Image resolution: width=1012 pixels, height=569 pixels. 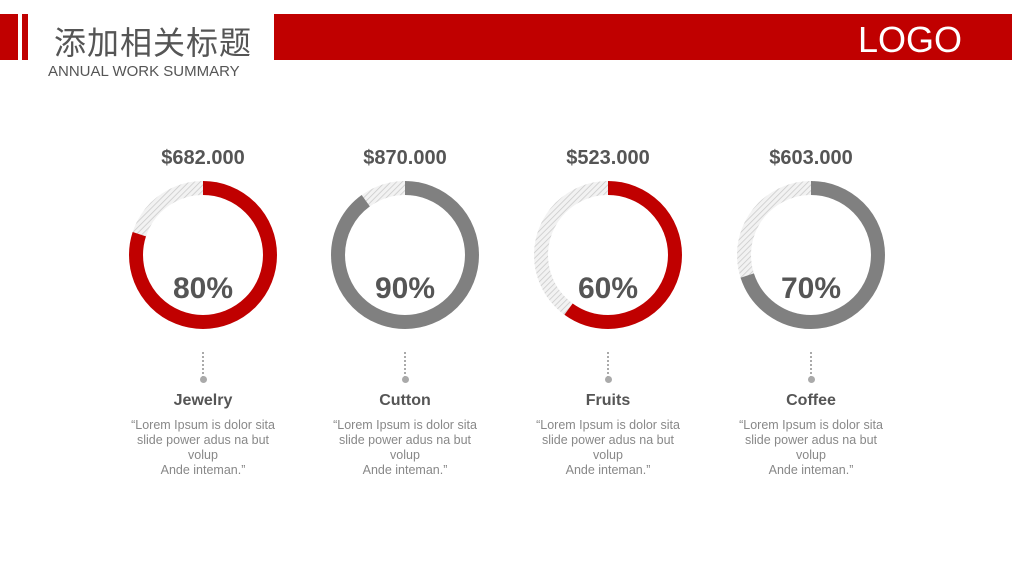 I want to click on logo: LOGO, so click(x=910, y=39).